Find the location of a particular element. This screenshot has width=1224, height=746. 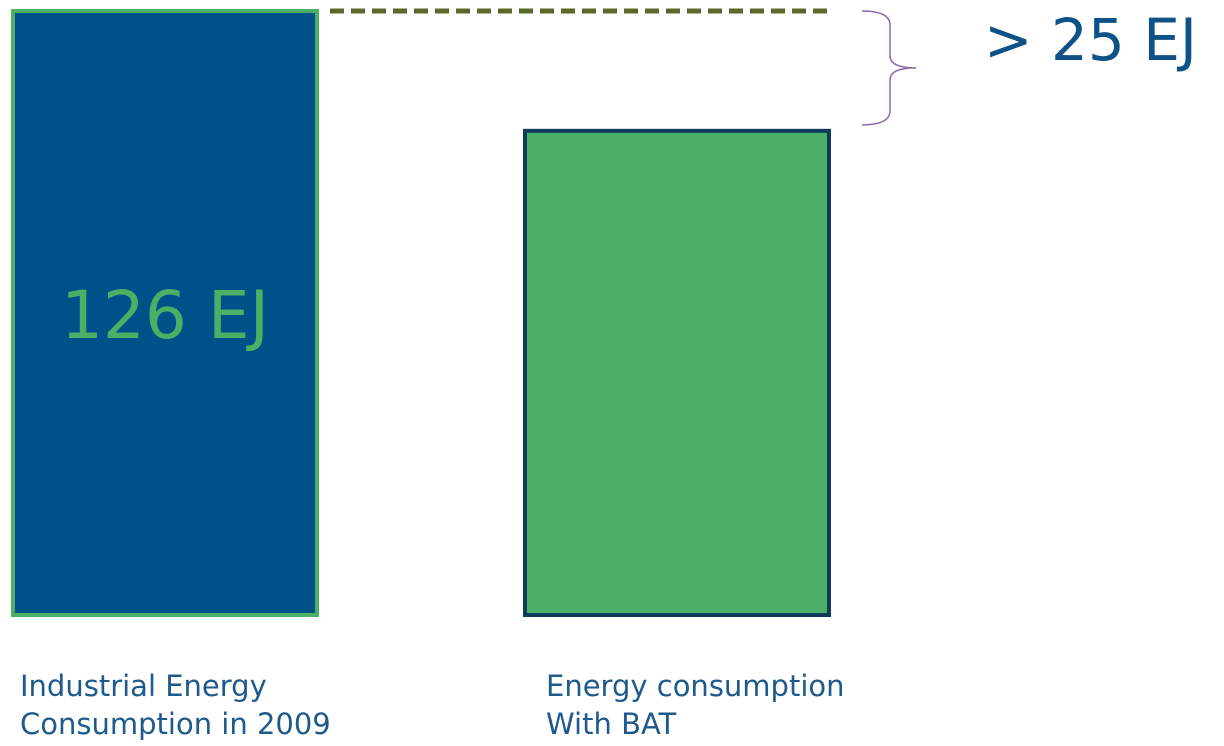

category-label-line: Consumption in 2009 is located at coordinates (175, 724).